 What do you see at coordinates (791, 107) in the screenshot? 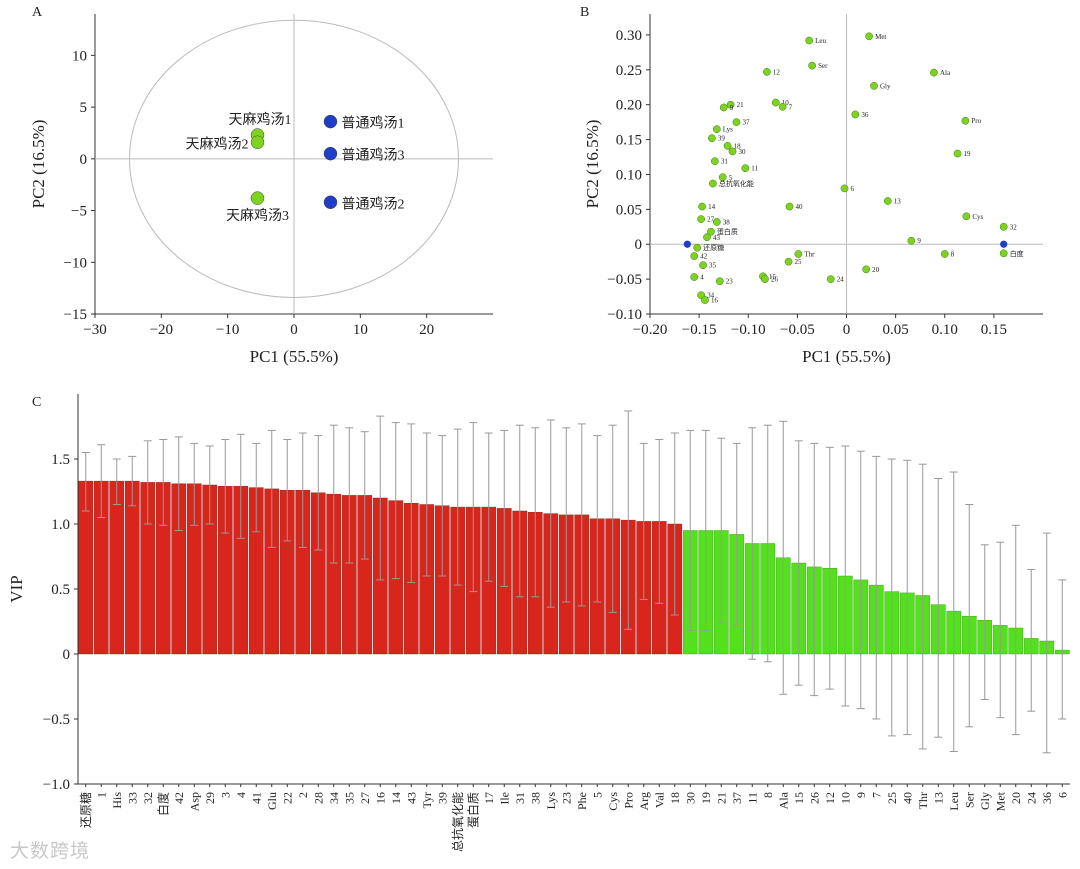
I see `panel-b-point-label: 7` at bounding box center [791, 107].